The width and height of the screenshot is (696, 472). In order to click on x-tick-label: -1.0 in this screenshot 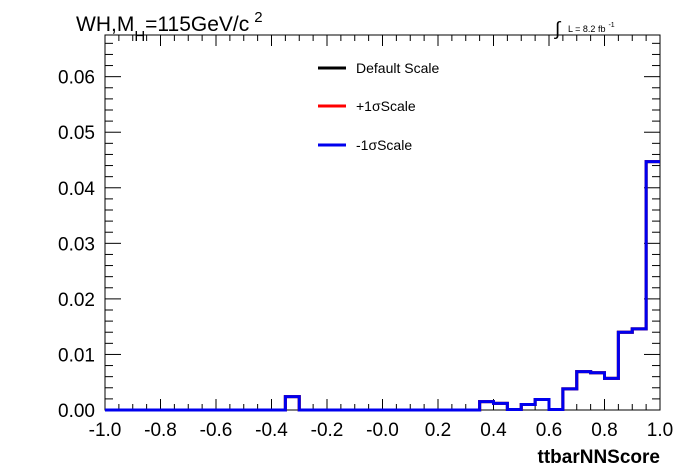, I will do `click(105, 430)`.